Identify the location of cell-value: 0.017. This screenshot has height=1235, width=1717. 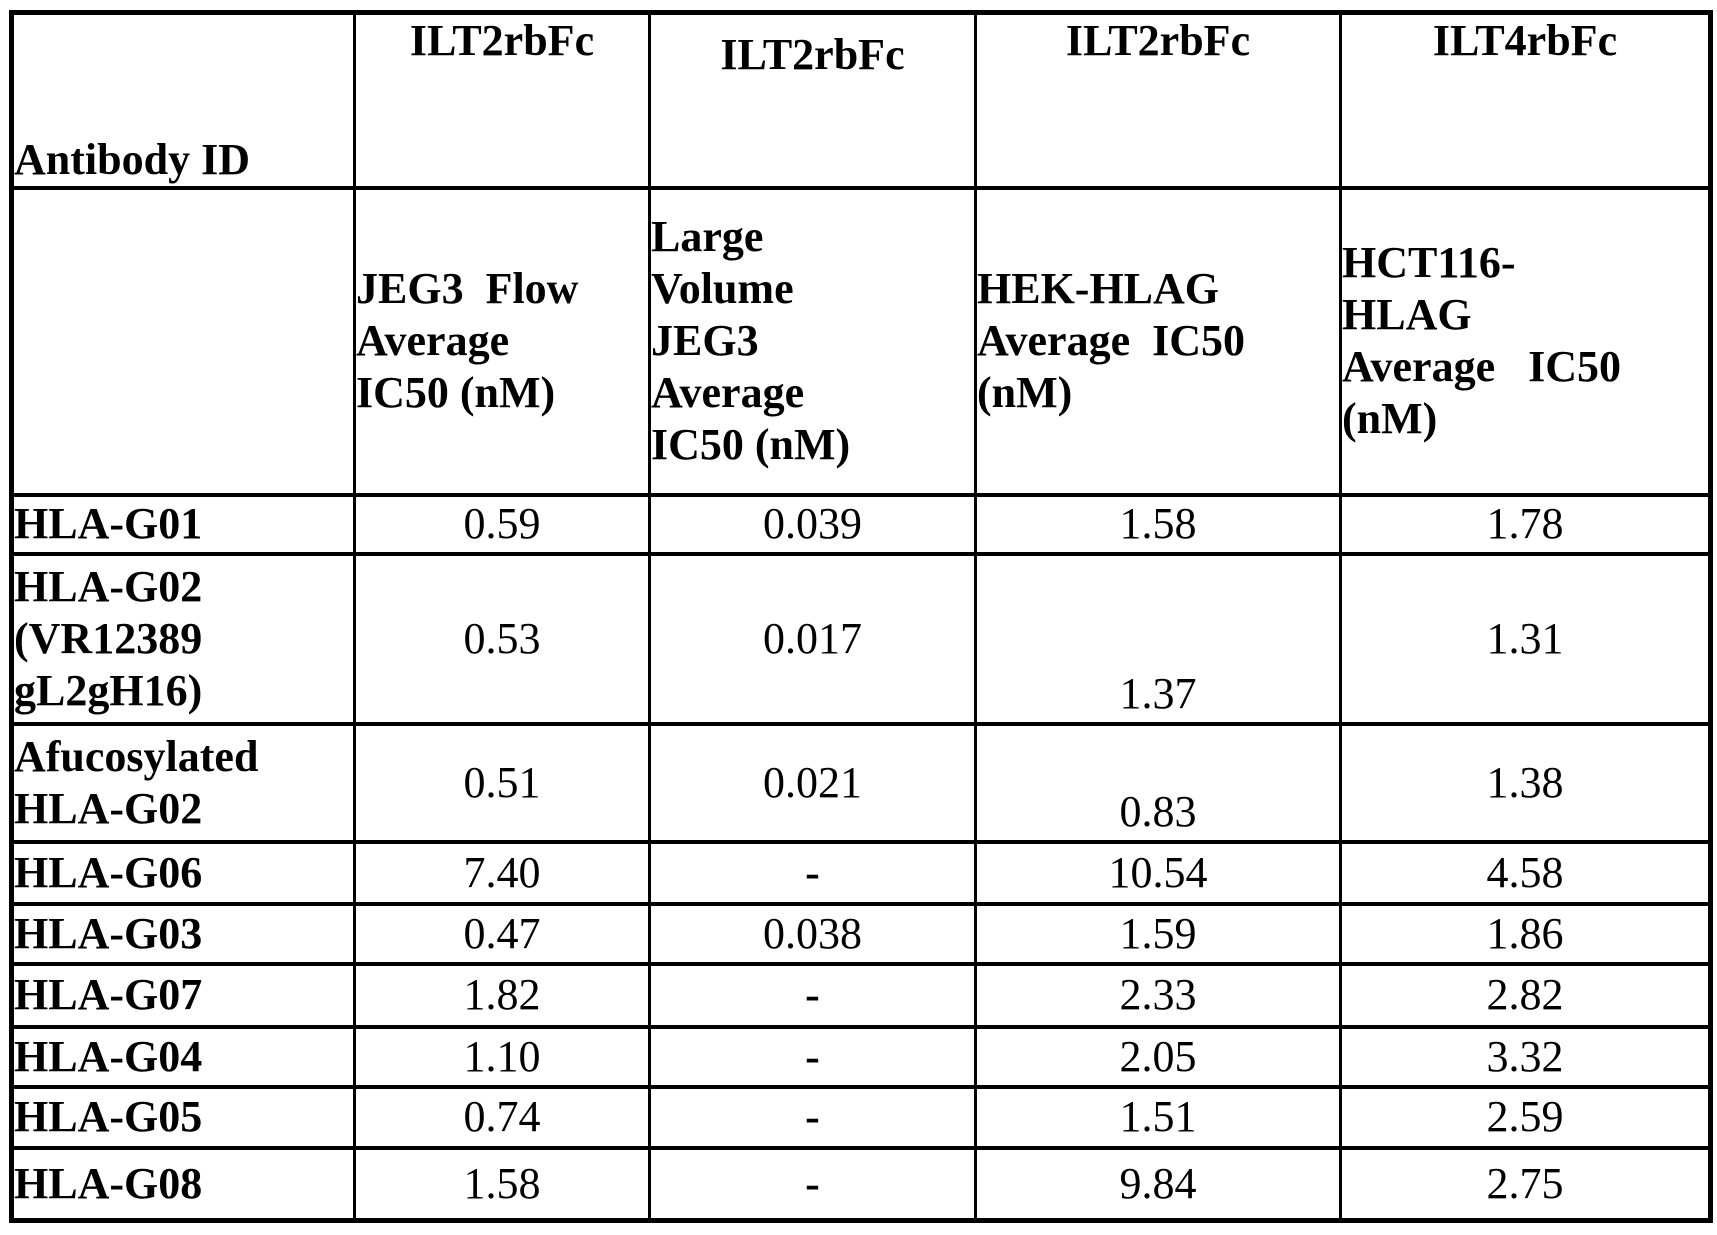
(812, 638).